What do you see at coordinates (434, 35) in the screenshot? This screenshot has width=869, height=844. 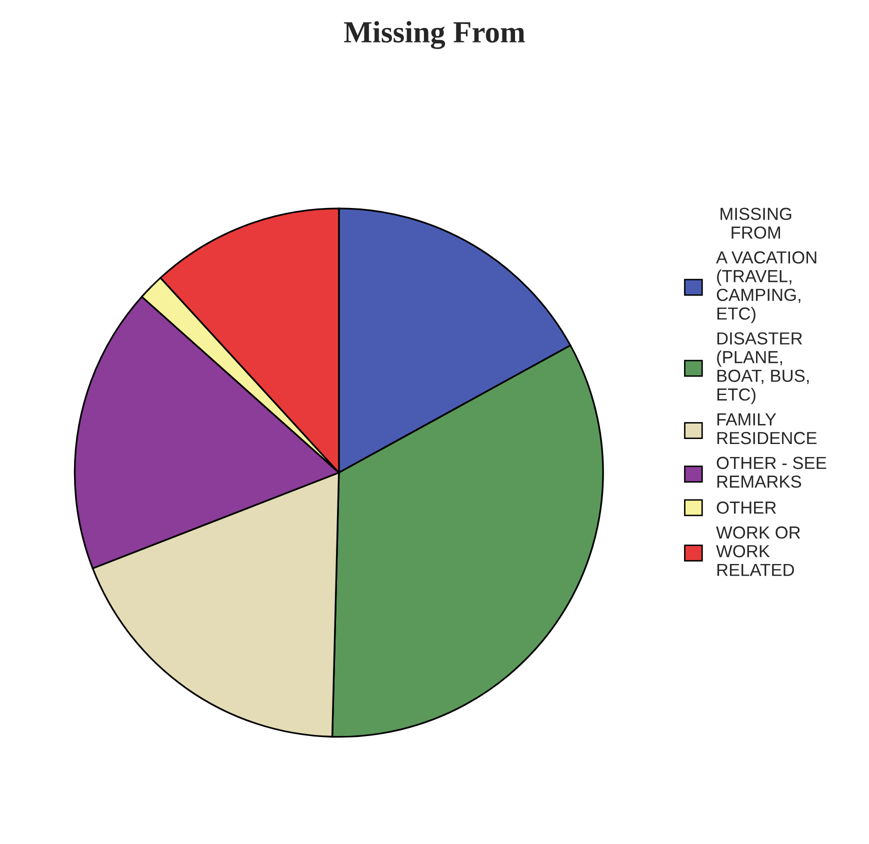 I see `chart-title: Missing From` at bounding box center [434, 35].